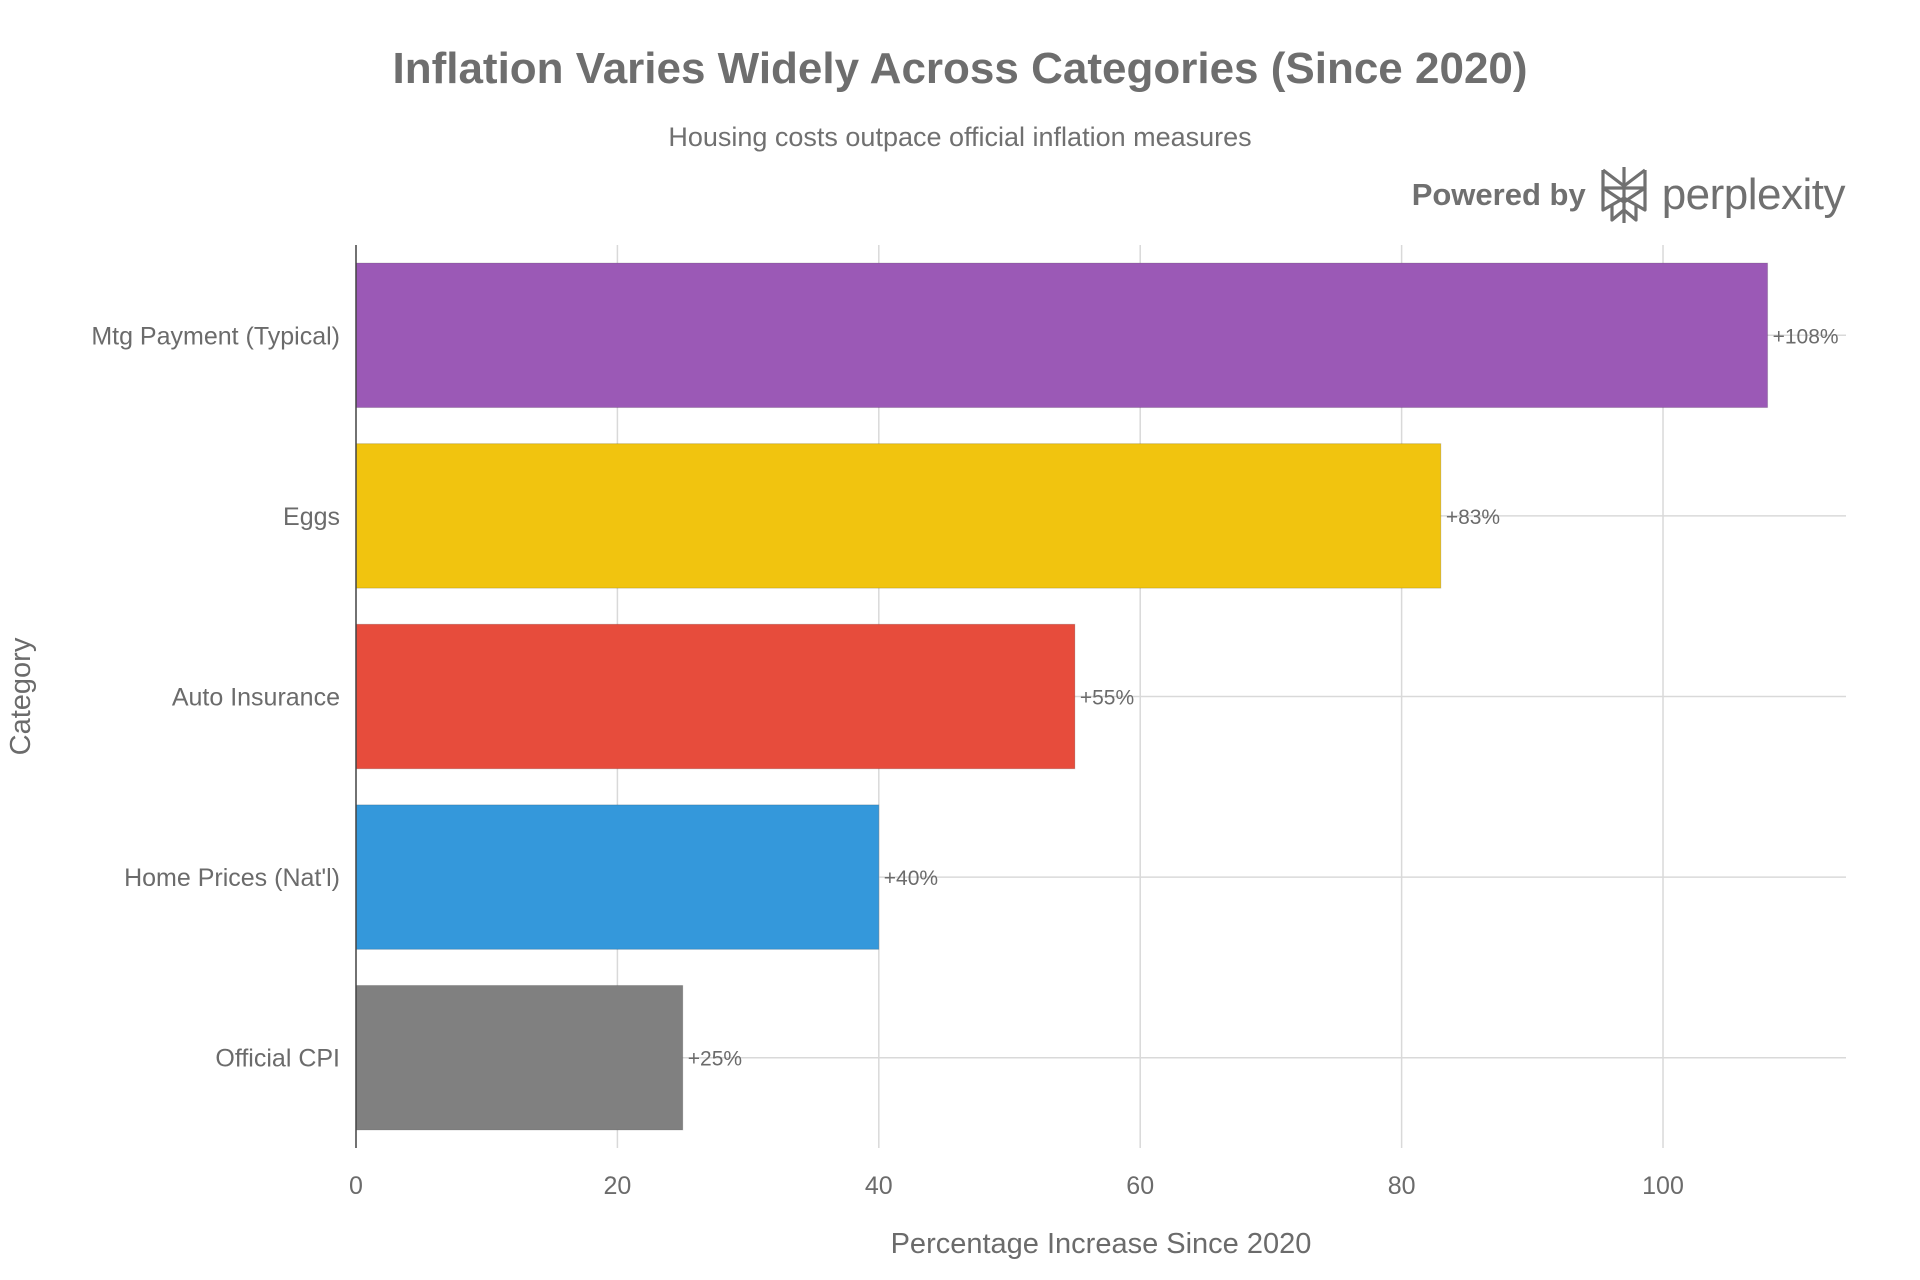  I want to click on data-label: +108%, so click(1806, 336).